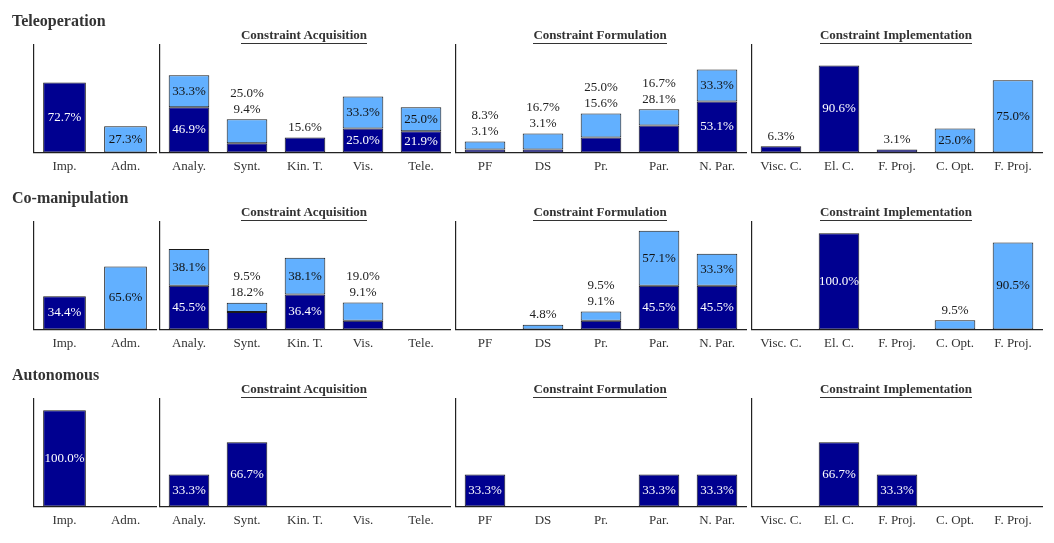 This screenshot has width=1054, height=543. What do you see at coordinates (781, 135) in the screenshot?
I see `data-label: 6.3%` at bounding box center [781, 135].